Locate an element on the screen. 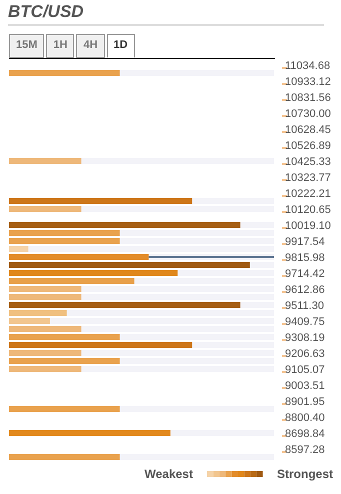  y-tick-label: 9815.98 is located at coordinates (305, 258).